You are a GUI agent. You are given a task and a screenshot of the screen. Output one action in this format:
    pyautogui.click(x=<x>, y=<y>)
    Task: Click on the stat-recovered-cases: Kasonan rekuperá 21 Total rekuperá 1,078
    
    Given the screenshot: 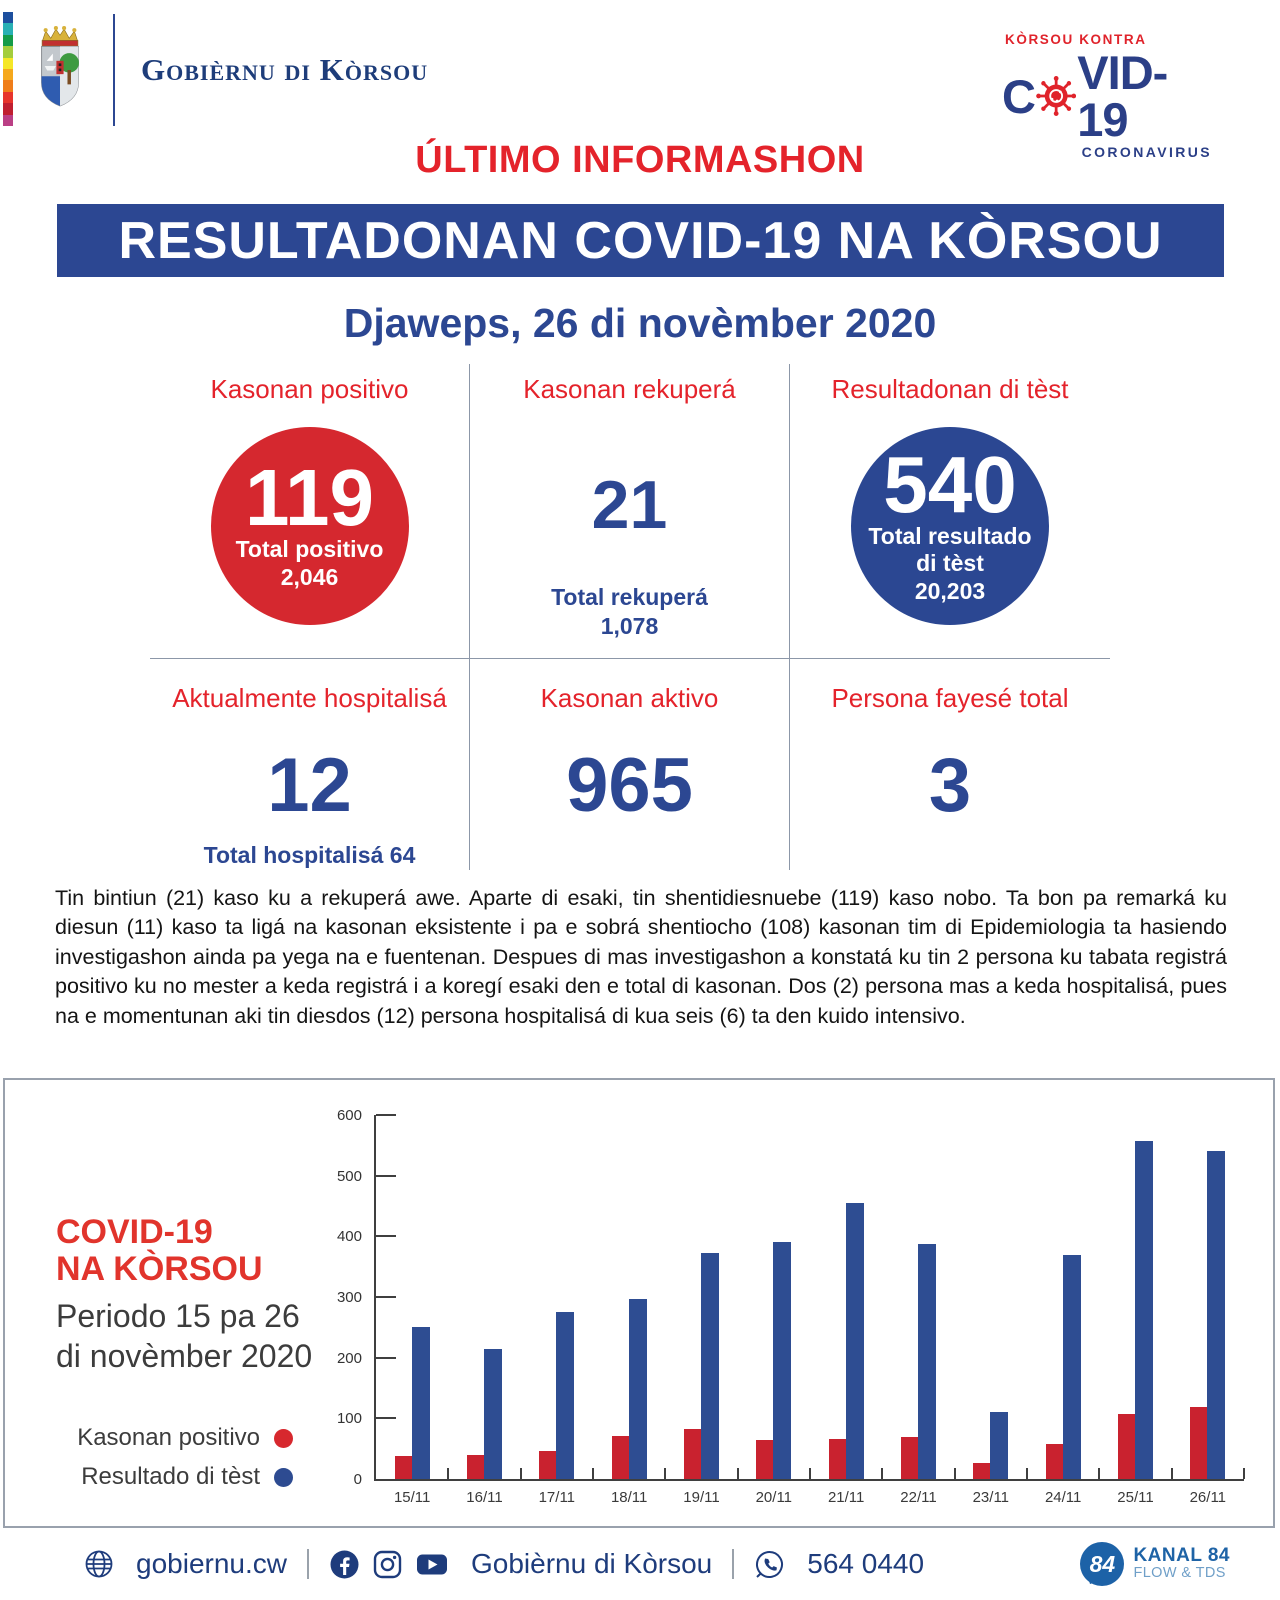 What is the action you would take?
    pyautogui.click(x=630, y=511)
    